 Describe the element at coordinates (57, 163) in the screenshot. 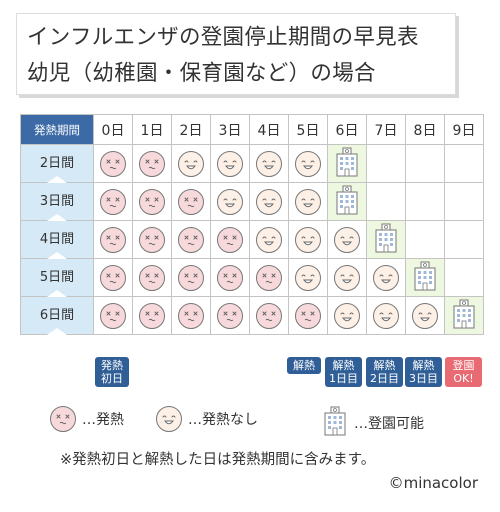

I see `row-label: 2日間` at that location.